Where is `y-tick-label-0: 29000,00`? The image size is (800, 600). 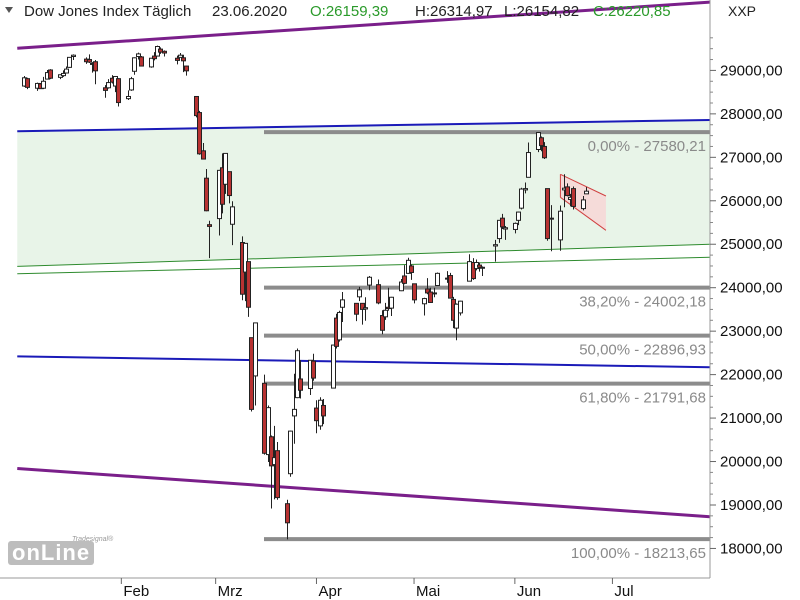
y-tick-label-0: 29000,00 is located at coordinates (751, 70).